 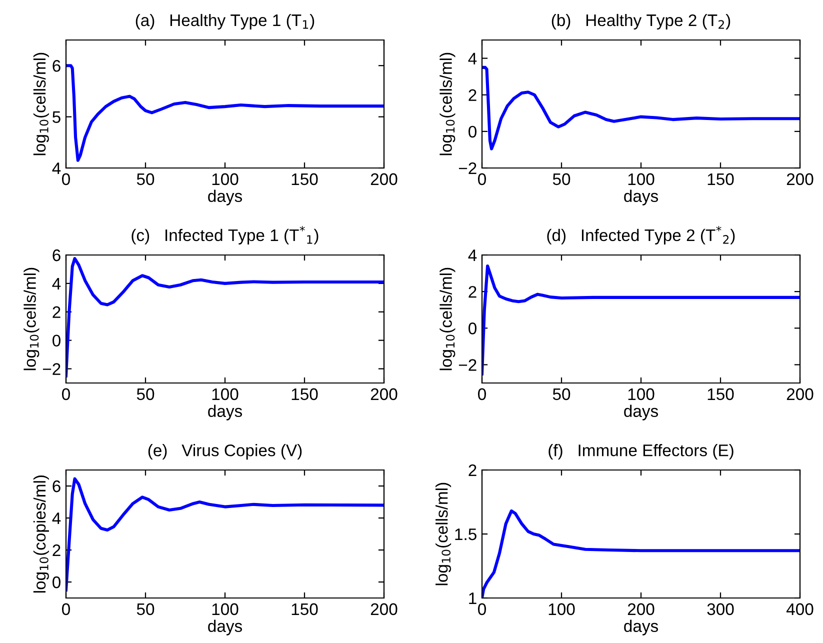 What do you see at coordinates (225, 452) in the screenshot?
I see `chart-title: (e) Virus Copies (V)` at bounding box center [225, 452].